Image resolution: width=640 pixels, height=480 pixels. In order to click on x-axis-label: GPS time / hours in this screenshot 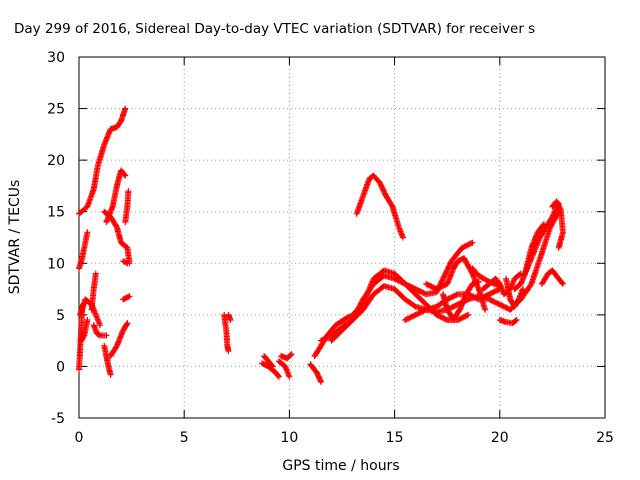, I will do `click(340, 466)`.